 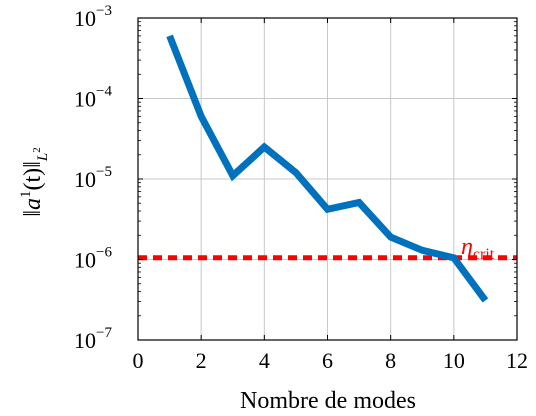 I want to click on x-tick-label-6: 12, so click(x=517, y=360).